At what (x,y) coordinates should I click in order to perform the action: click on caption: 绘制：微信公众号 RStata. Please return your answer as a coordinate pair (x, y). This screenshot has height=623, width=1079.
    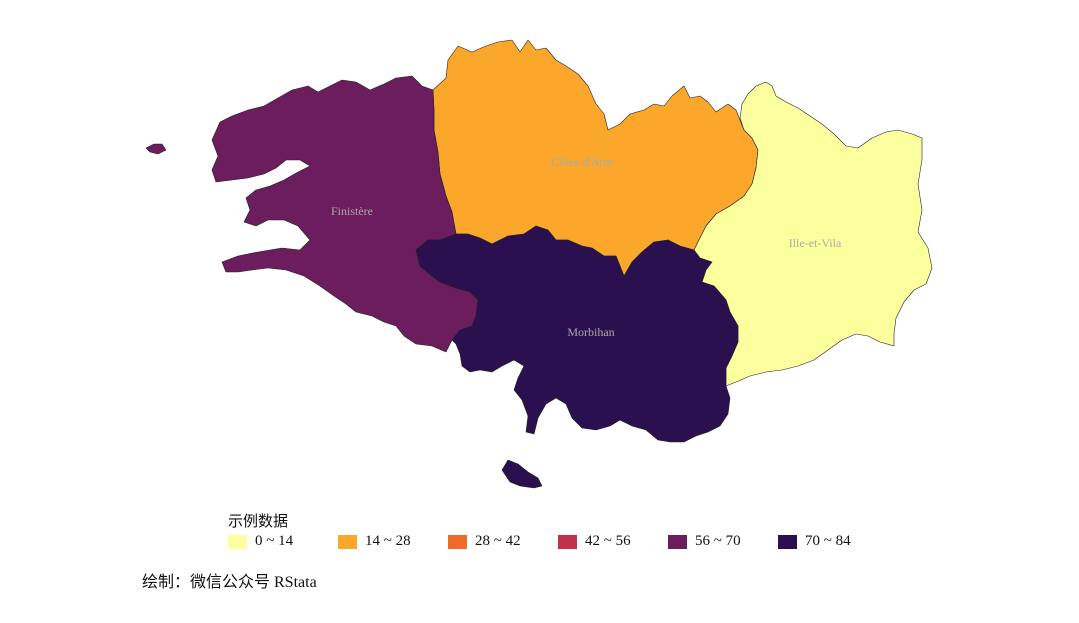
    Looking at the image, I should click on (229, 582).